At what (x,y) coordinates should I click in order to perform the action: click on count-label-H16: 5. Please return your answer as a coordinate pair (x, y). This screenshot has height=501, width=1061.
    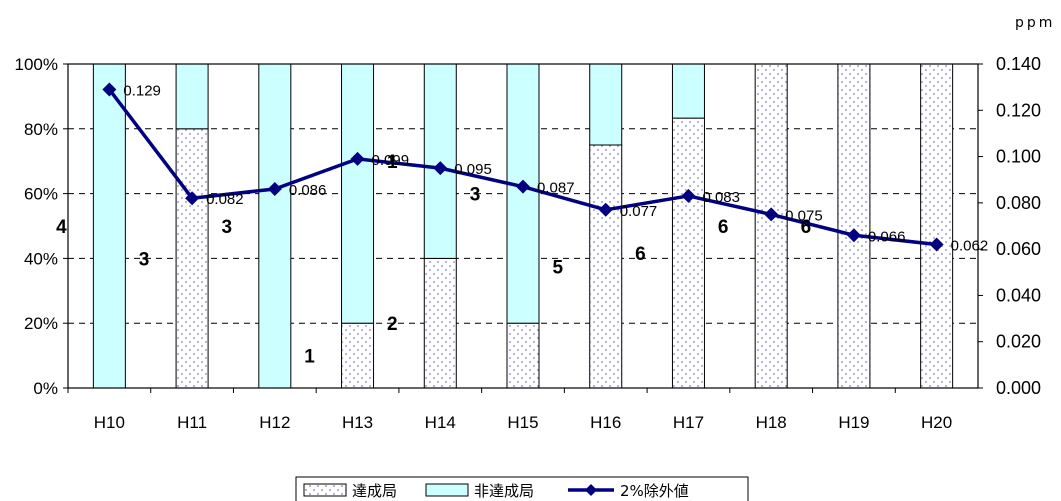
    Looking at the image, I should click on (557, 268).